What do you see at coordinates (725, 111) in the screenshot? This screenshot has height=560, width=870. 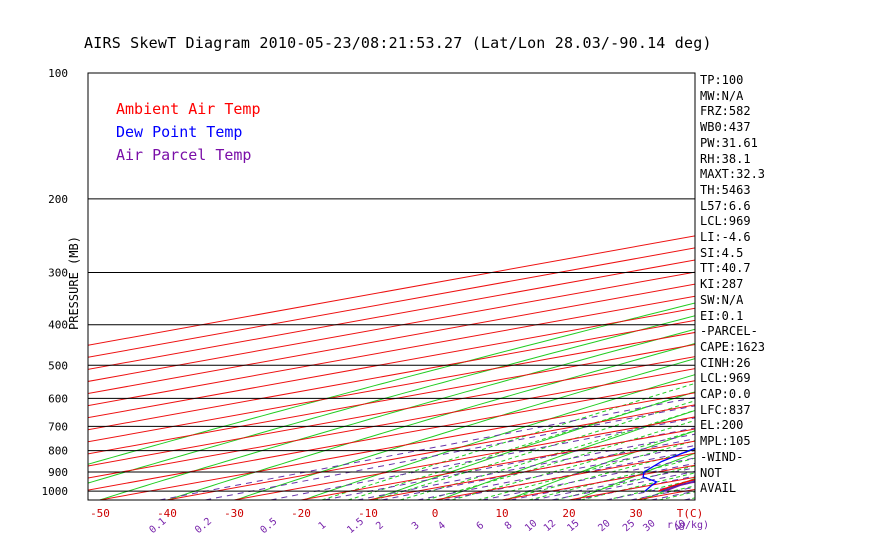 I see `stability-index: FRZ:582` at bounding box center [725, 111].